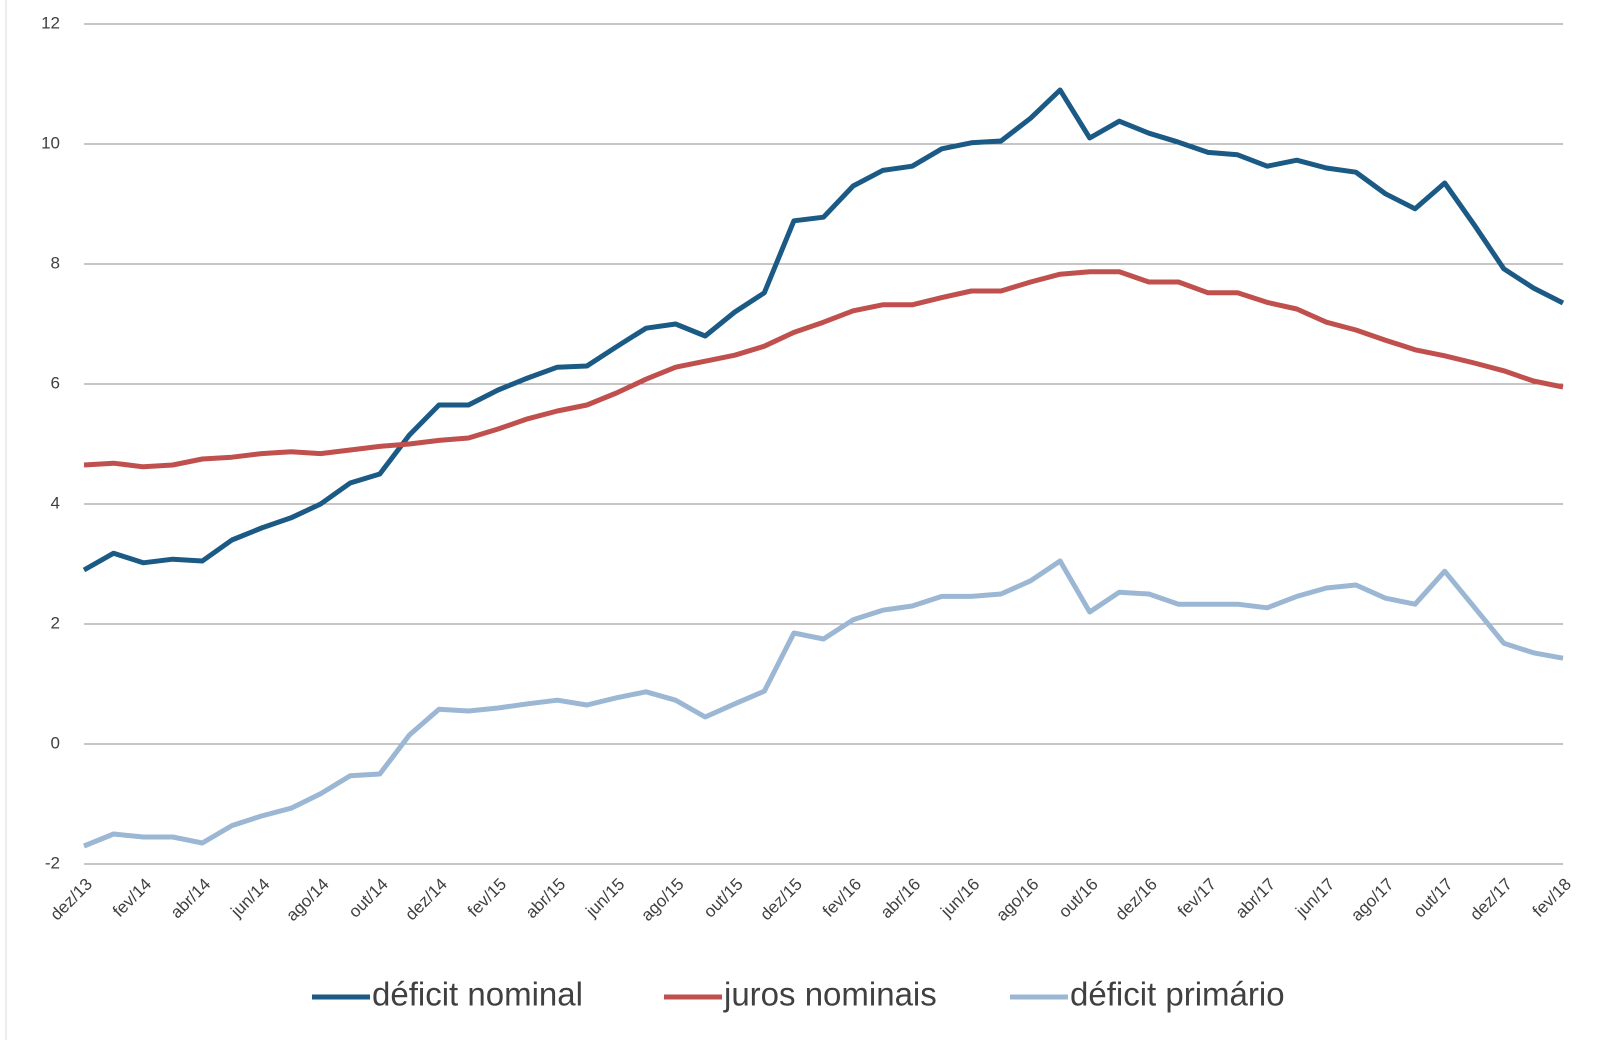 The image size is (1604, 1040). Describe the element at coordinates (1433, 898) in the screenshot. I see `x-tick-label: out/17` at that location.